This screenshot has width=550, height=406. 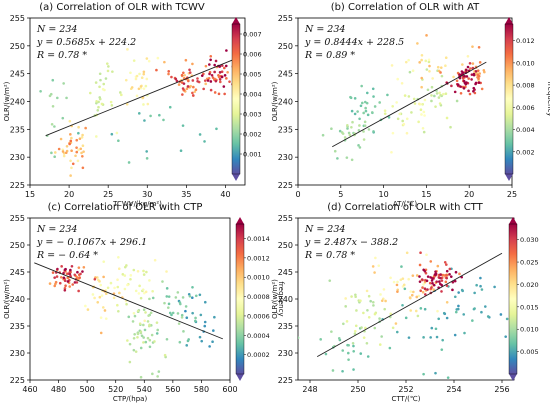 What do you see at coordinates (240, 220) in the screenshot?
I see `colorbar-max-extend` at bounding box center [240, 220].